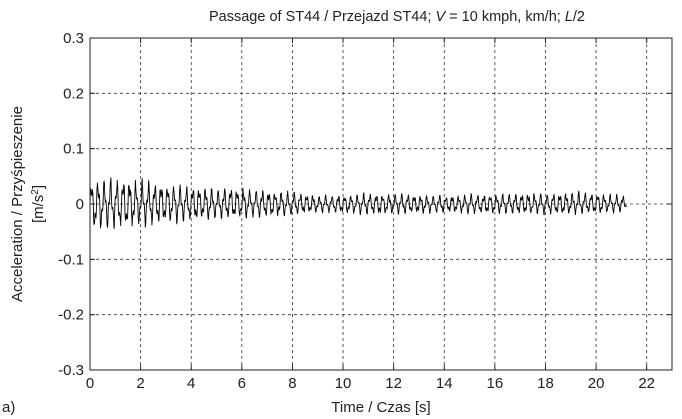  Describe the element at coordinates (39, 204) in the screenshot. I see `y-axis-title-line2: [m/s2]` at that location.